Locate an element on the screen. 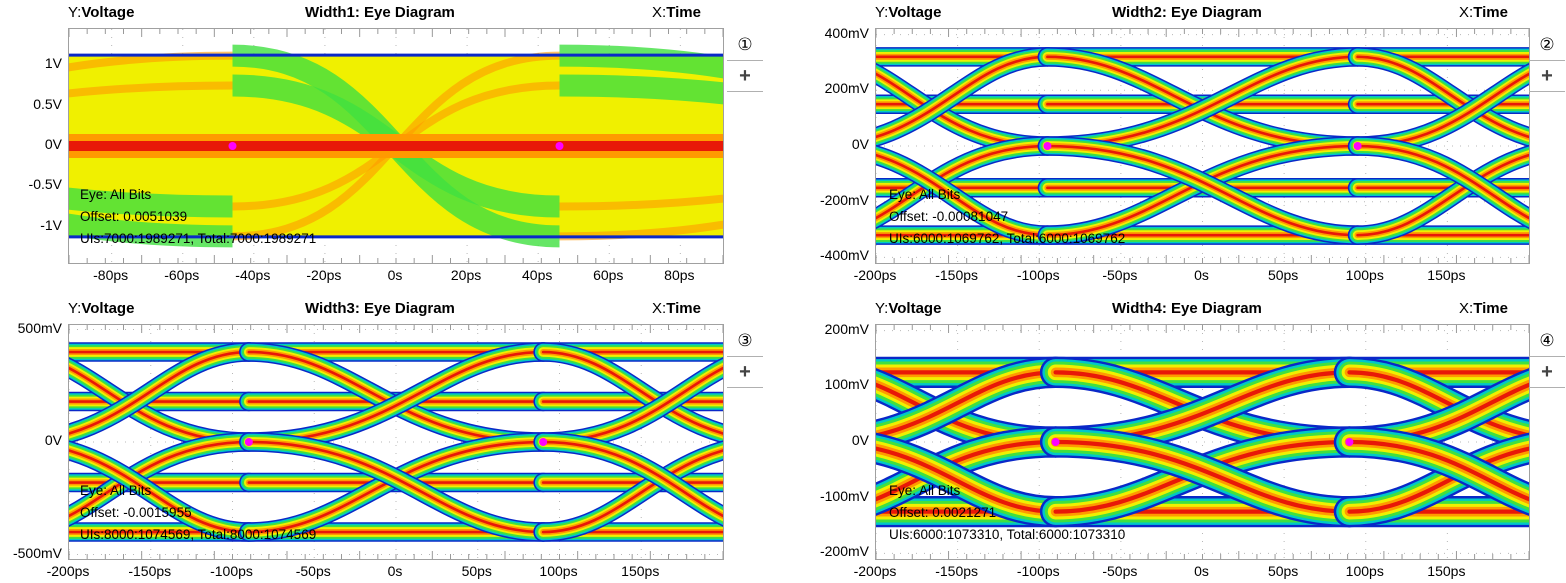  channel-badge-button: ③ is located at coordinates (745, 341).